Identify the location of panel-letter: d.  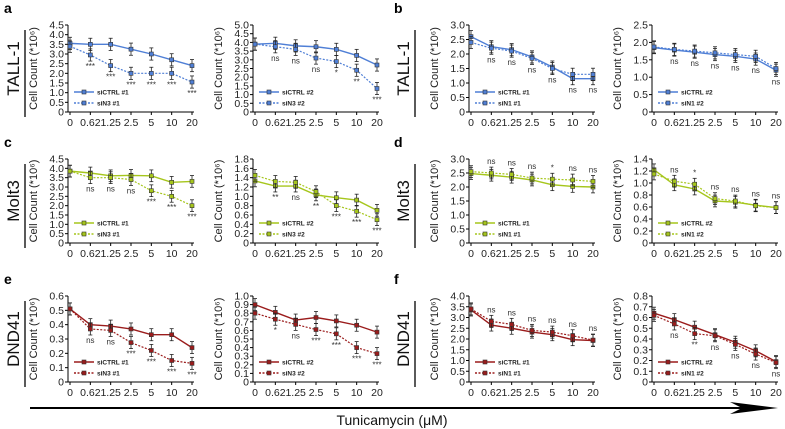
(398, 142).